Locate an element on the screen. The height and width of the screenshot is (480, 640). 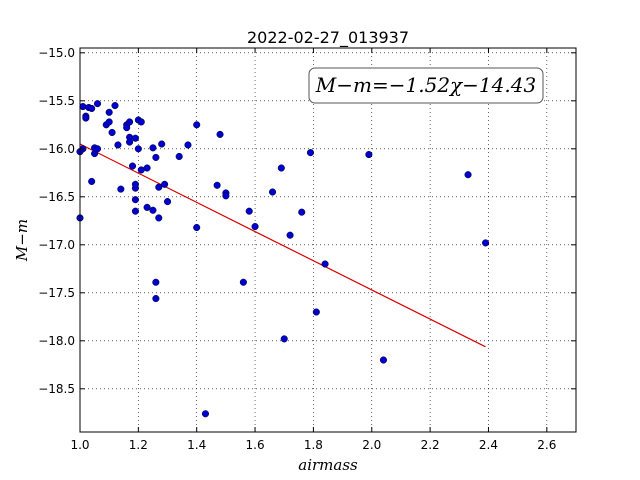
annotation-frame is located at coordinates (426, 85).